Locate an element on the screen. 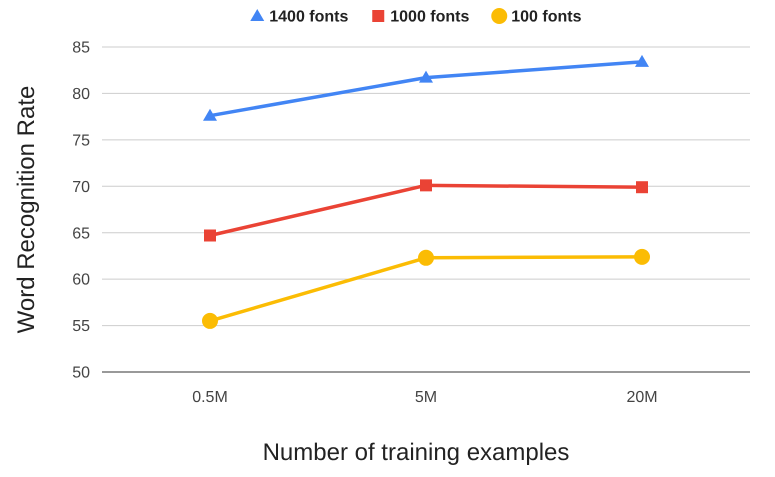 Image resolution: width=775 pixels, height=477 pixels. legend-label: 1000 fonts is located at coordinates (430, 17).